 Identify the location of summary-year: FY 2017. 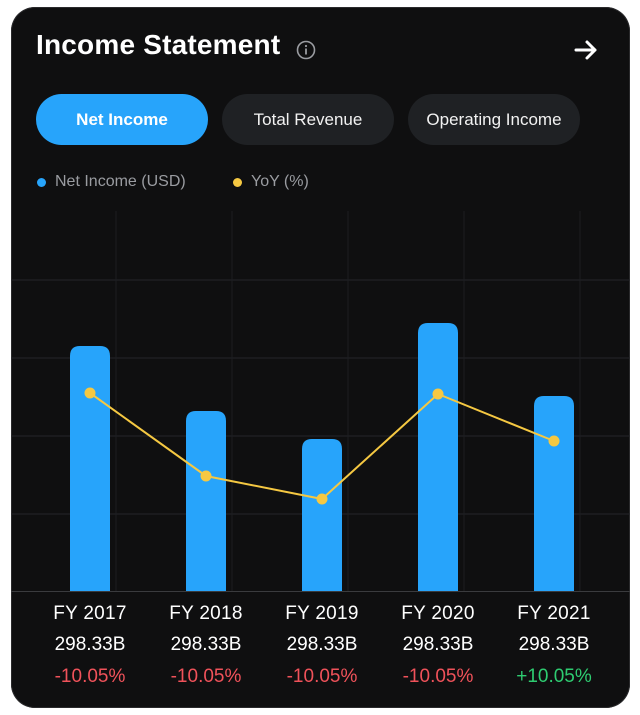
(90, 613).